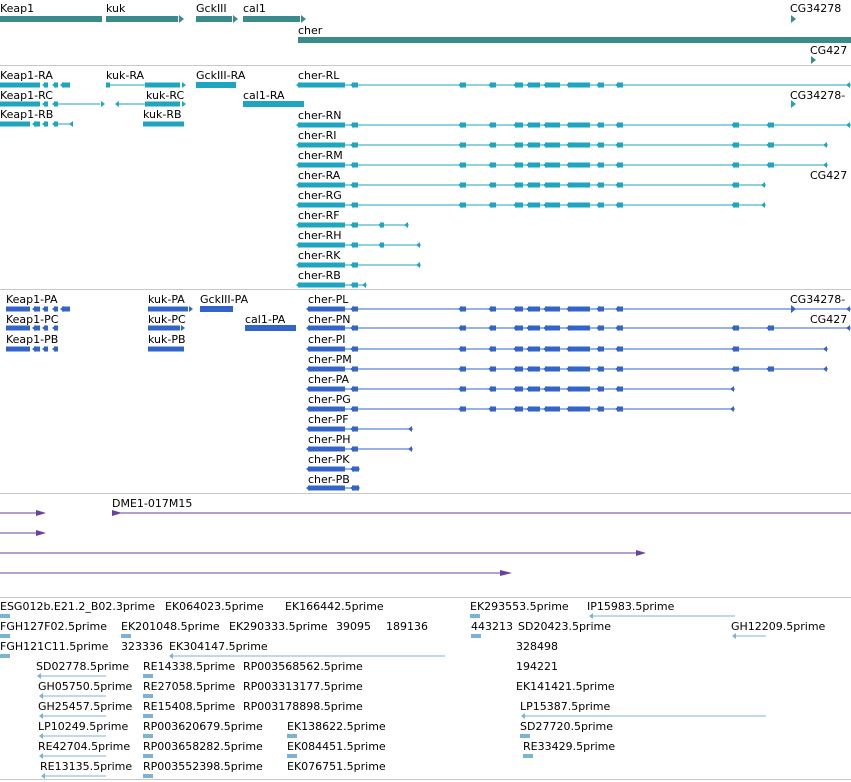 This screenshot has width=851, height=782. What do you see at coordinates (165, 95) in the screenshot?
I see `feature-label: kuk-RC` at bounding box center [165, 95].